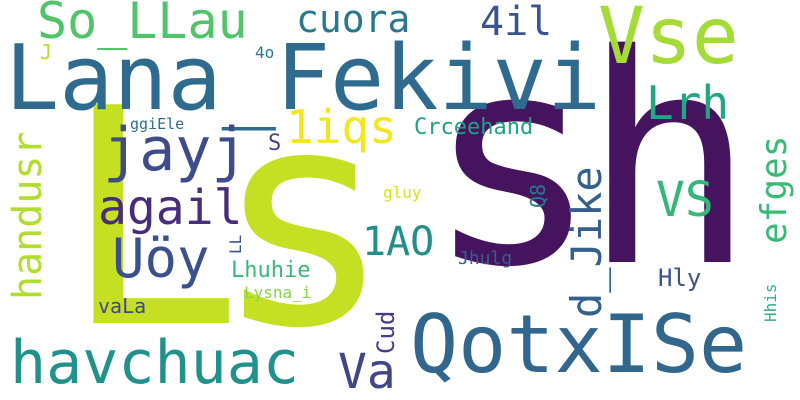 Image resolution: width=800 pixels, height=400 pixels. I want to click on word-handusr: d_Jike, so click(586, 242).